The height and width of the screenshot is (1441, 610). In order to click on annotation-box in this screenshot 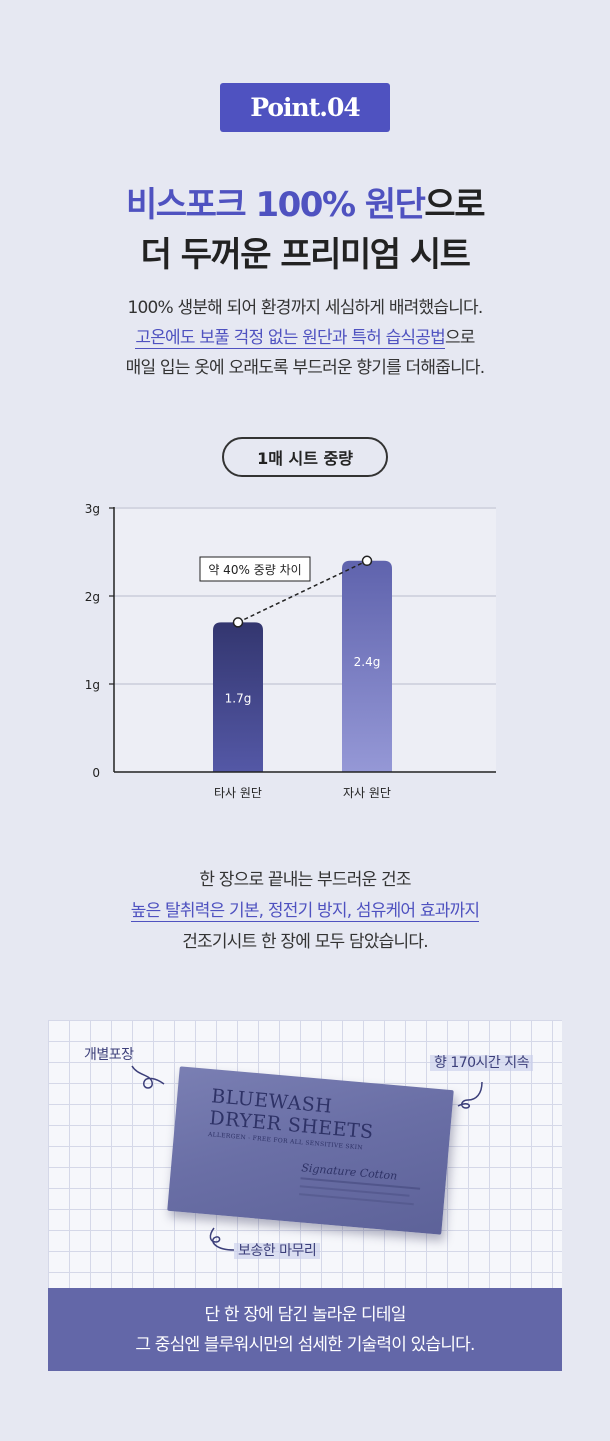, I will do `click(255, 569)`.